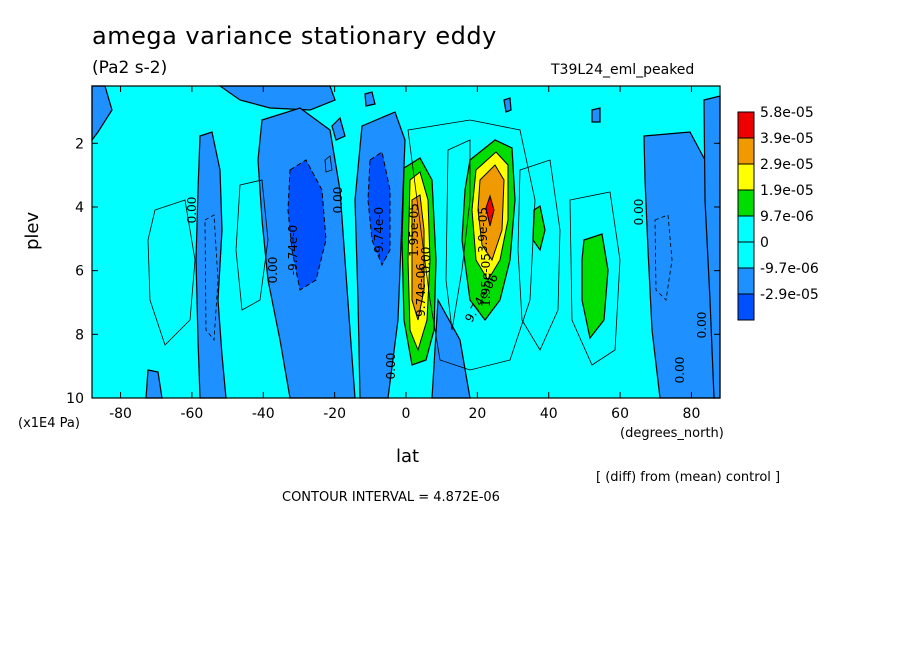  What do you see at coordinates (764, 243) in the screenshot?
I see `legend-label: 0` at bounding box center [764, 243].